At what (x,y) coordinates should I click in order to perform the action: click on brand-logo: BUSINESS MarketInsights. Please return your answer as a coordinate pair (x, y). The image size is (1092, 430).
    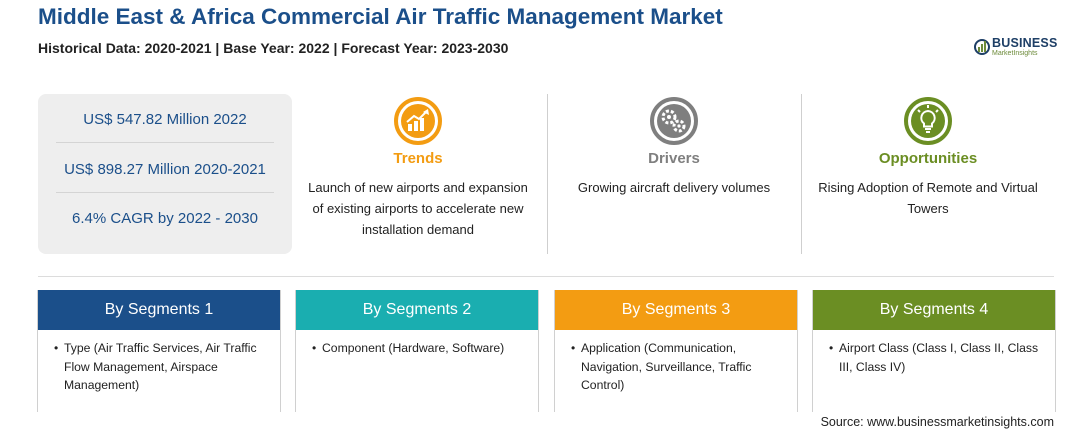
    Looking at the image, I should click on (1019, 47).